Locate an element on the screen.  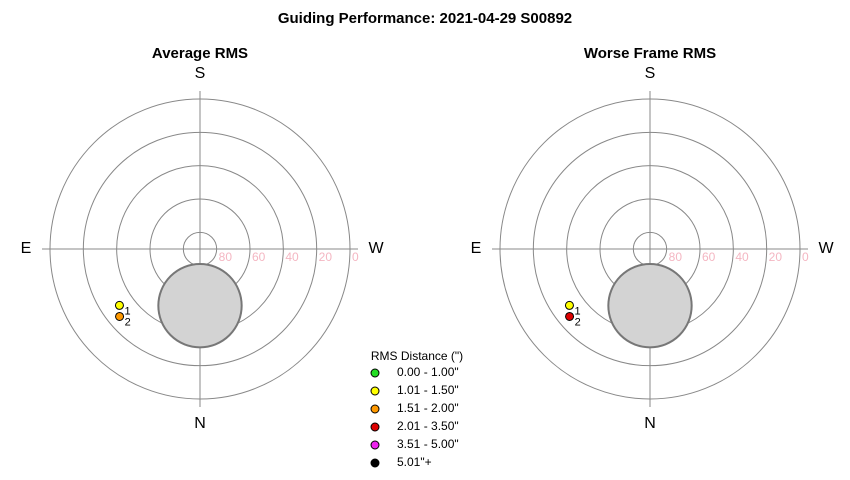
subplot-title: Worse Frame RMS is located at coordinates (650, 53).